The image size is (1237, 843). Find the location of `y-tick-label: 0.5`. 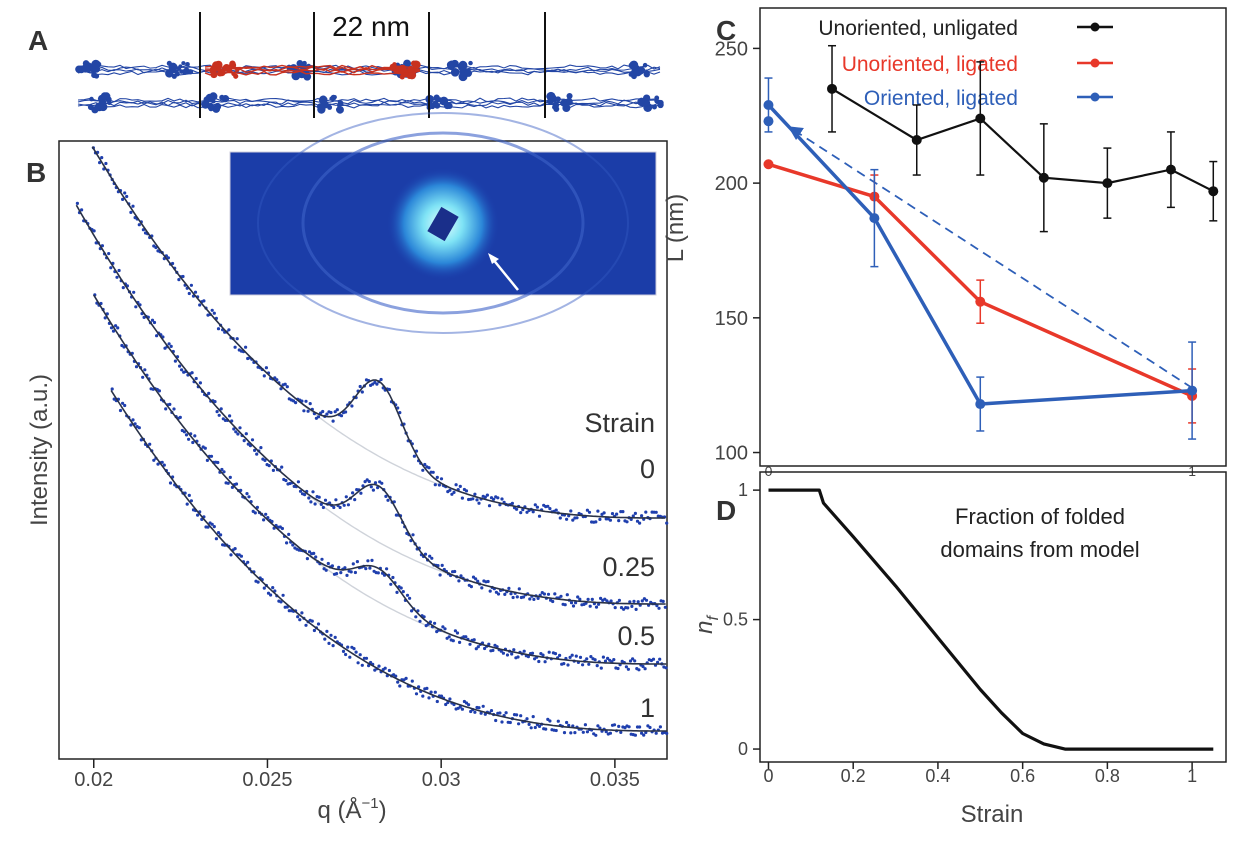

y-tick-label: 0.5 is located at coordinates (735, 620).